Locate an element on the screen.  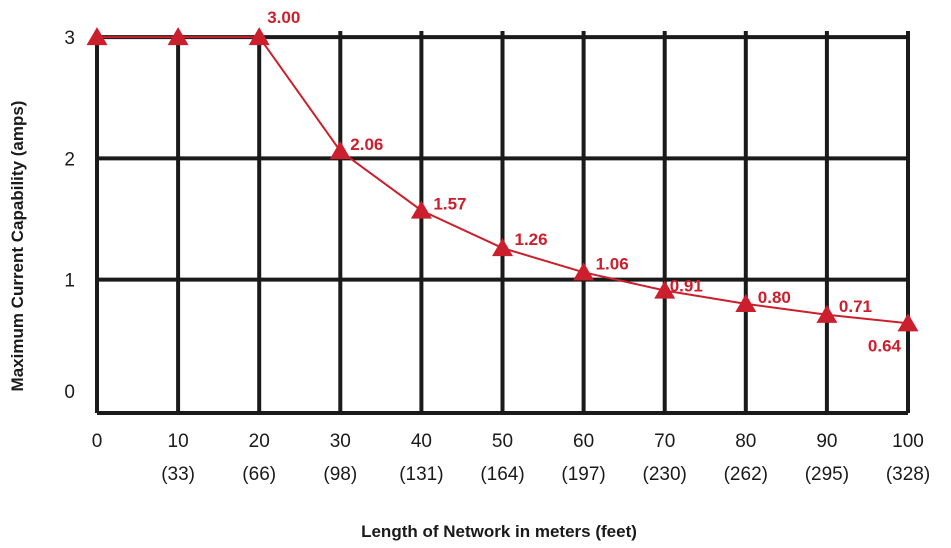
x-tick-sublabel: (98) is located at coordinates (340, 474).